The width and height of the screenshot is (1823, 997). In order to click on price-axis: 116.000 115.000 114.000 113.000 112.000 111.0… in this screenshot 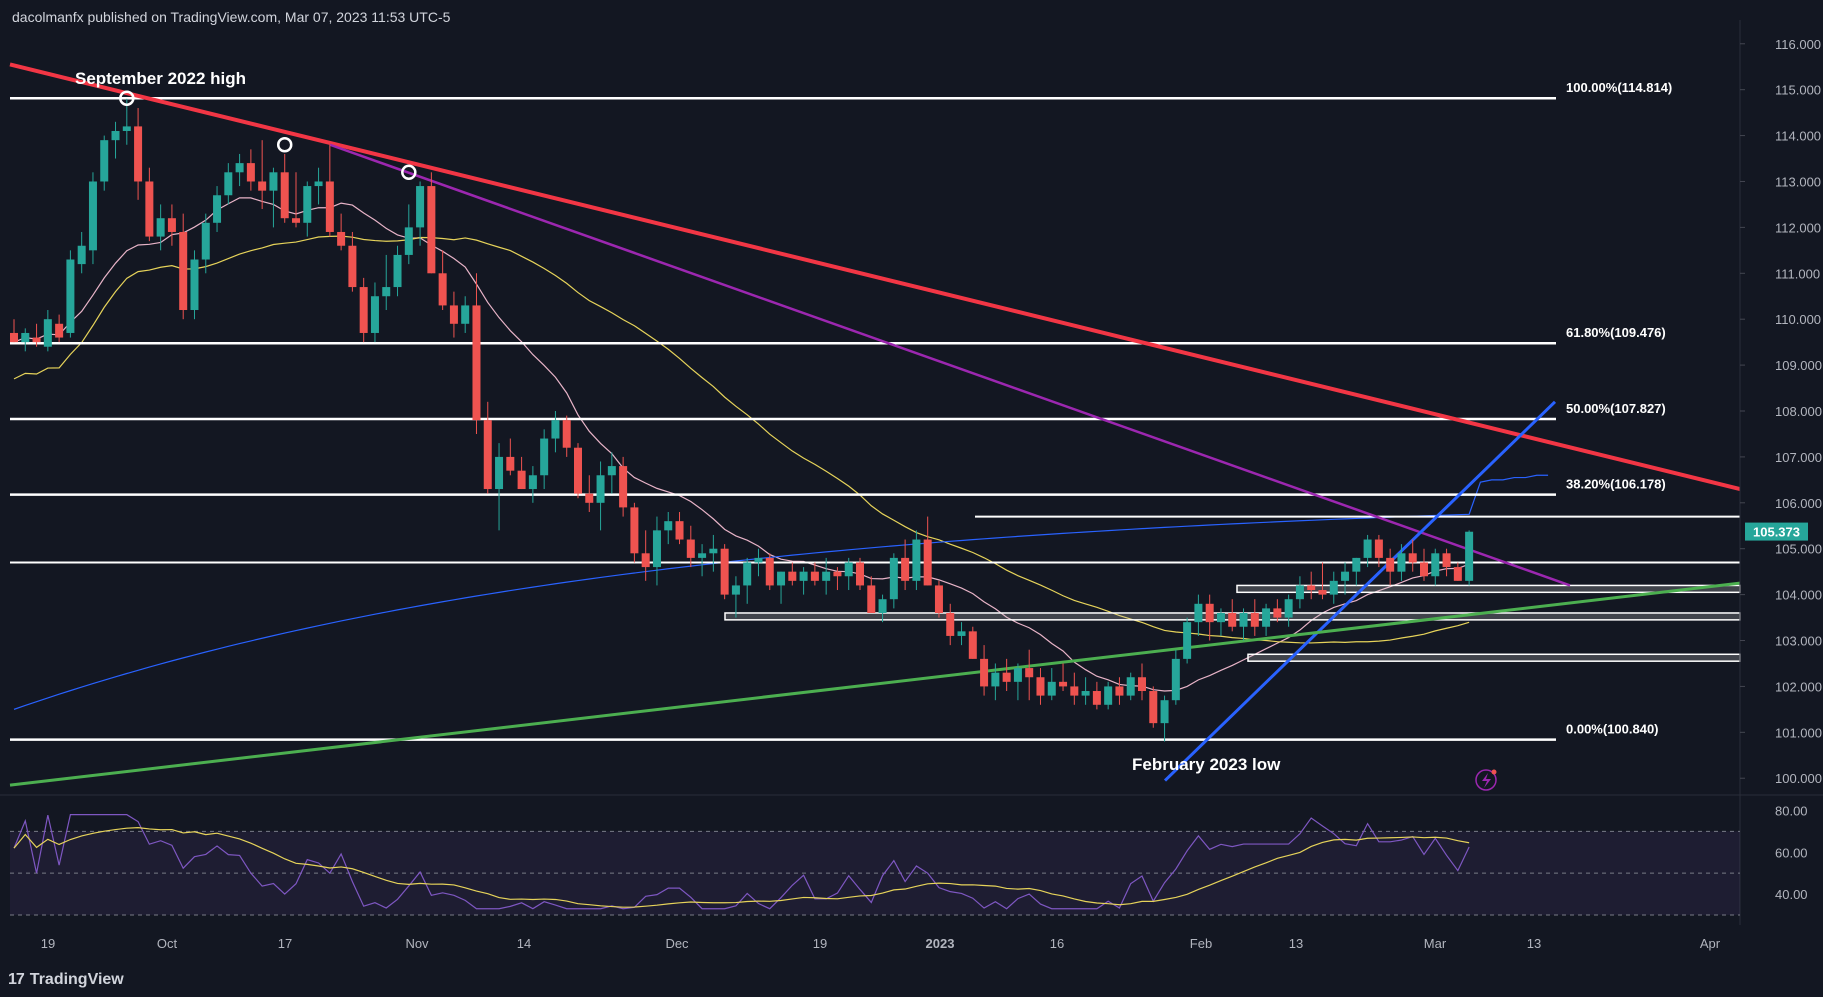, I will do `click(1780, 472)`.